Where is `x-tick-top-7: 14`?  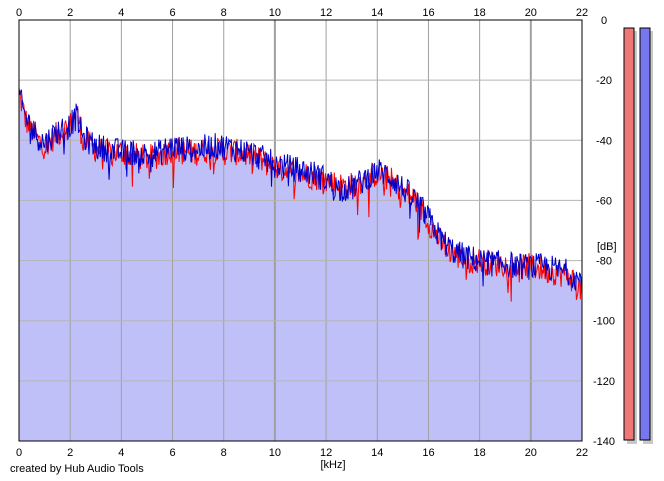 x-tick-top-7: 14 is located at coordinates (377, 13).